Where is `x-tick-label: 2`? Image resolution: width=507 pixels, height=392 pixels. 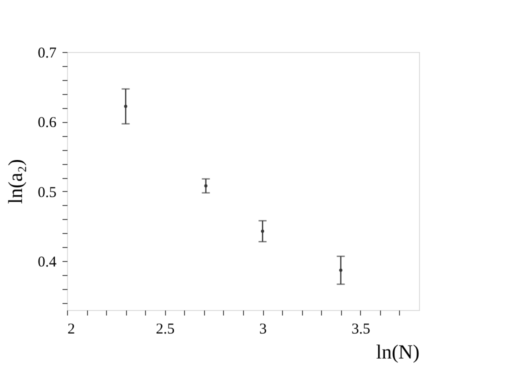 x-tick-label: 2 is located at coordinates (71, 330).